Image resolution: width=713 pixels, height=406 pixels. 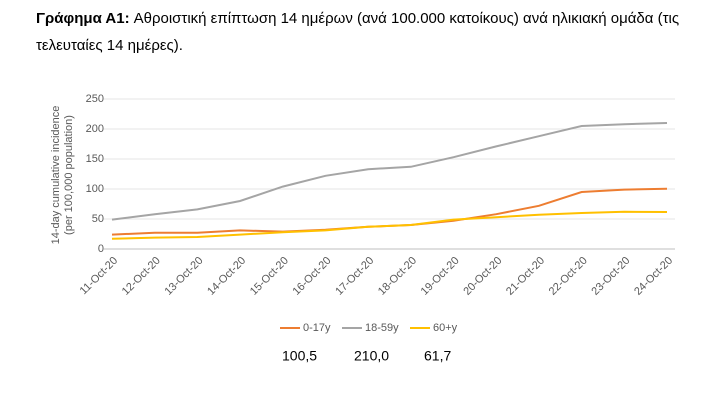 I want to click on x-tick-label: 14-Oct-20, so click(x=226, y=276).